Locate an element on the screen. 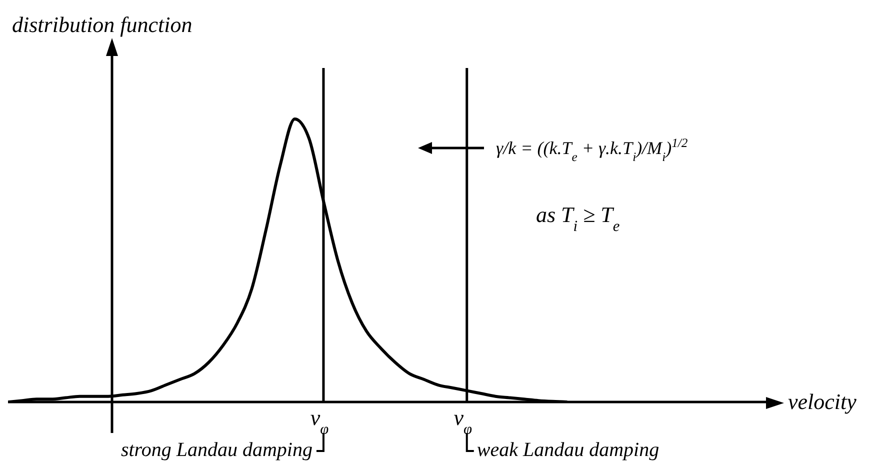  text: weak Landau damping is located at coordinates (568, 450).